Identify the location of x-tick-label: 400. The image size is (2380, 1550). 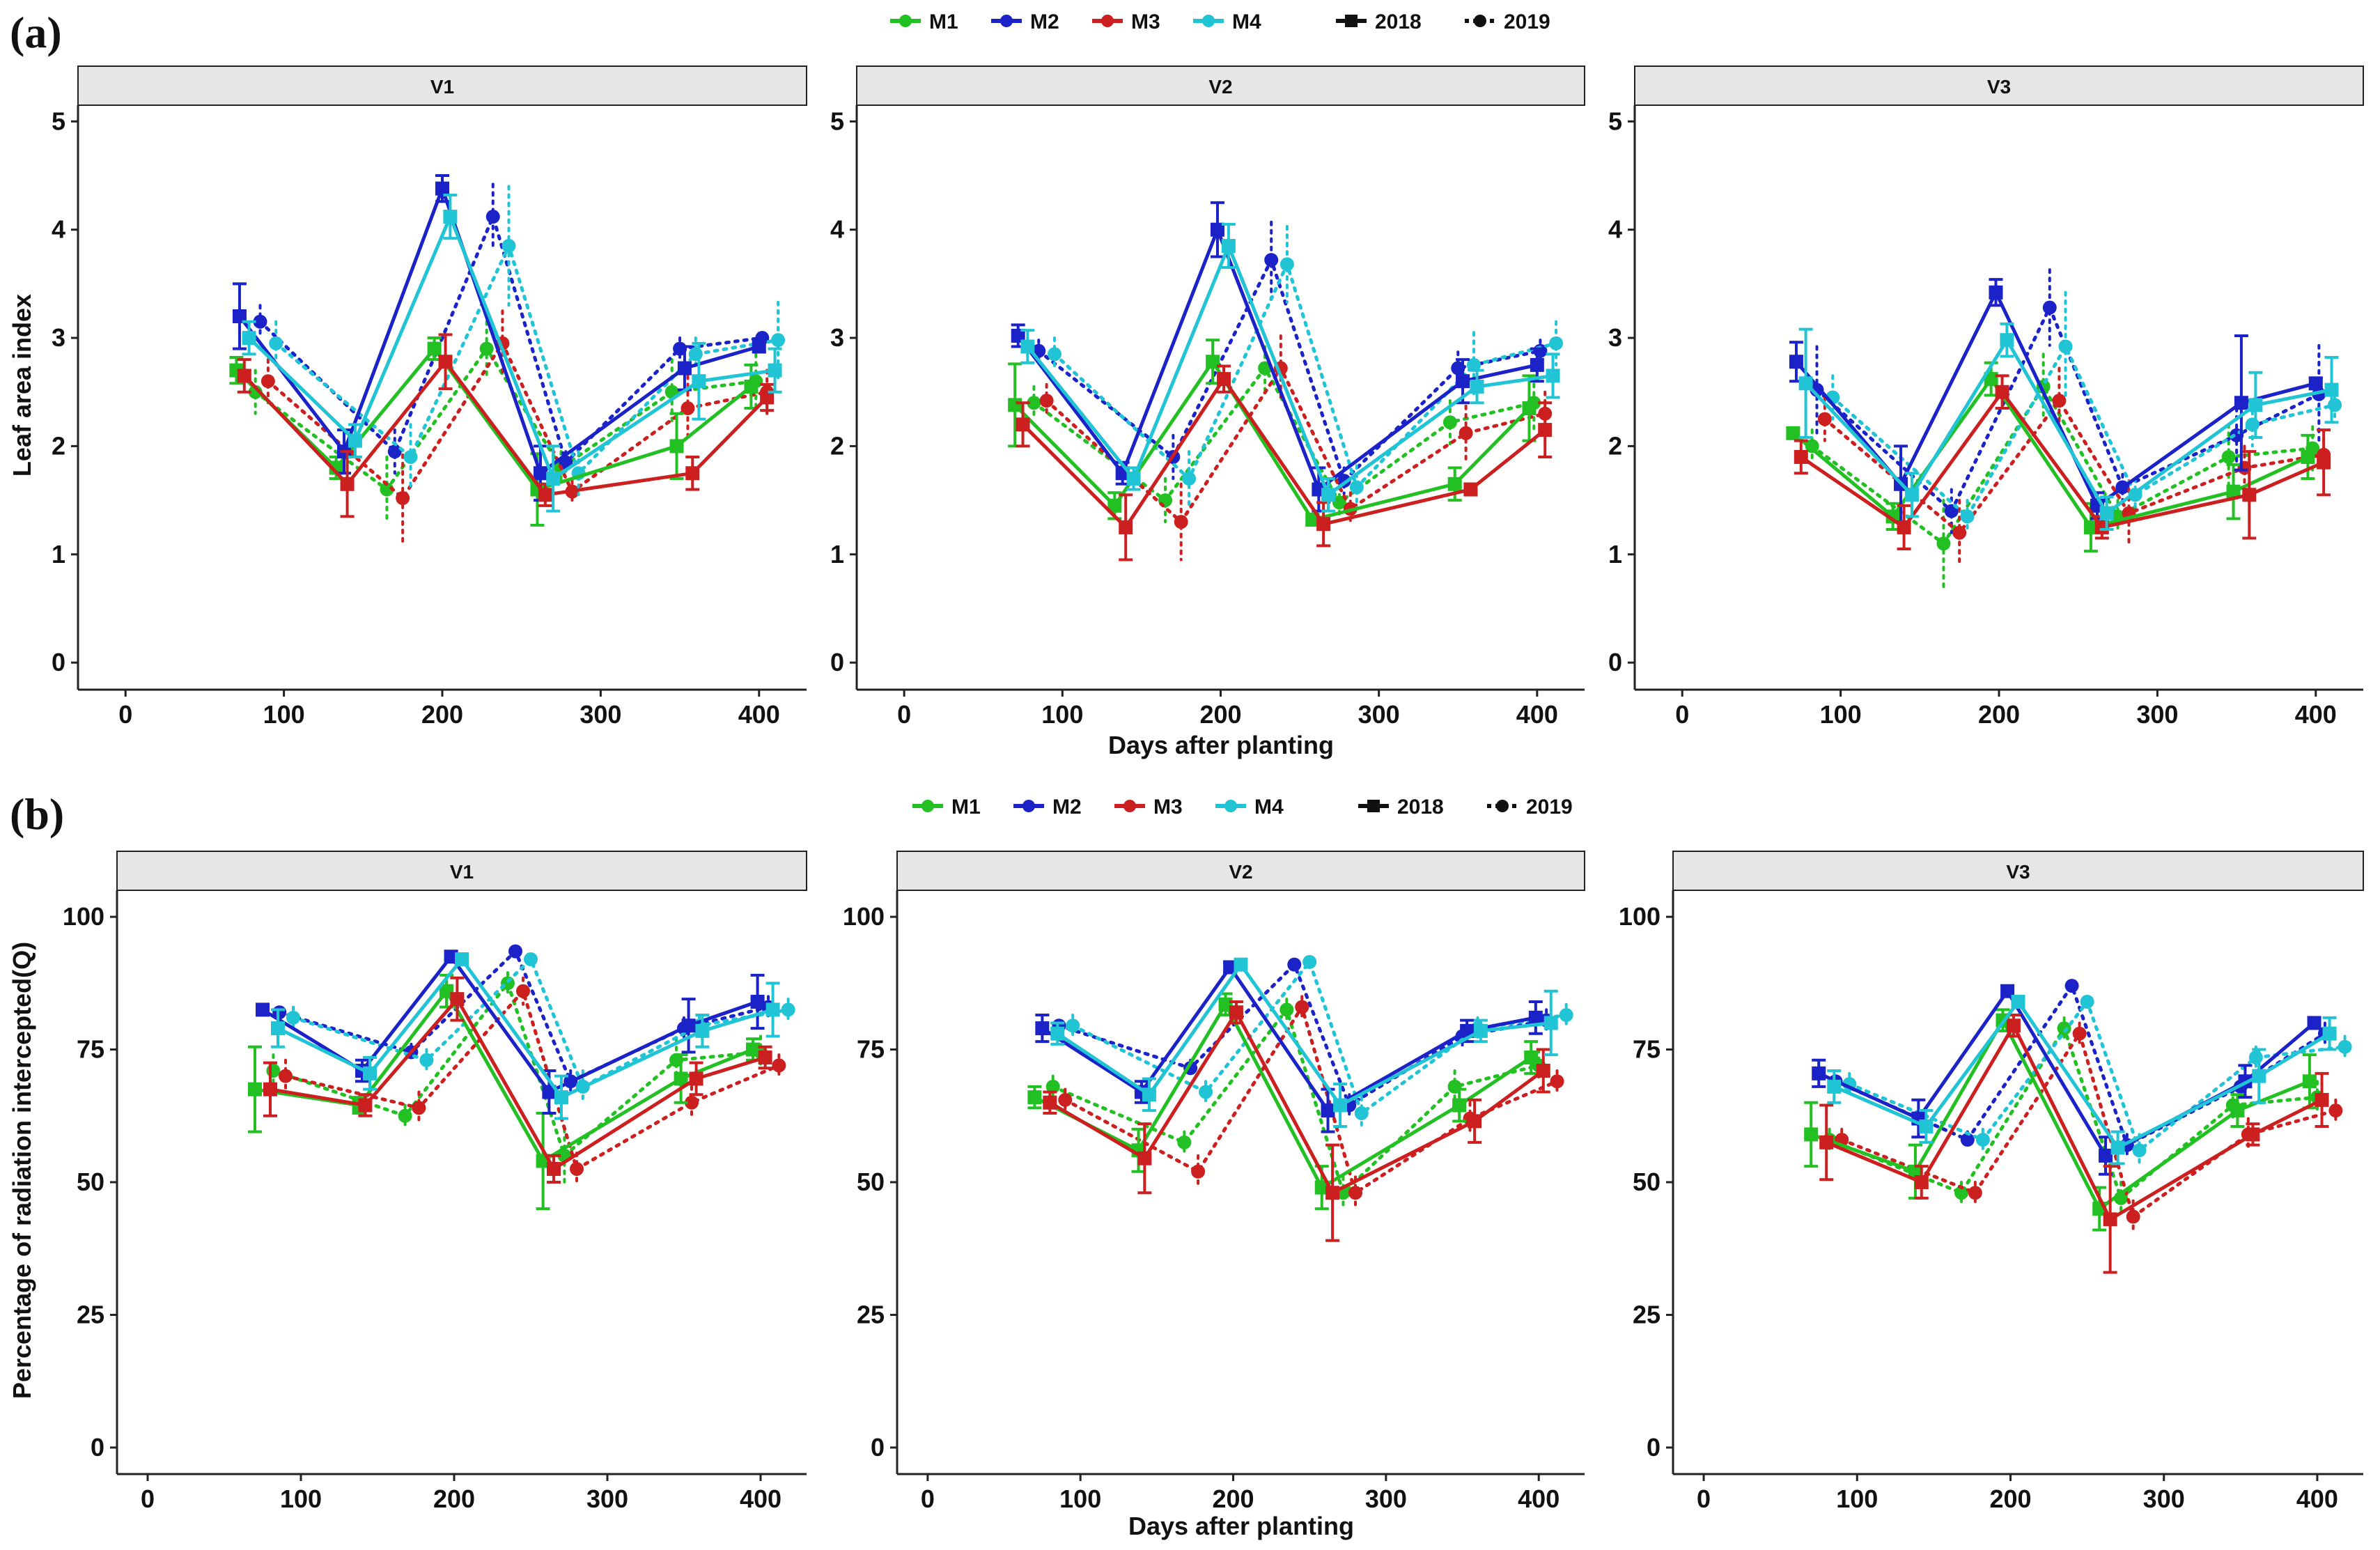
(1537, 715).